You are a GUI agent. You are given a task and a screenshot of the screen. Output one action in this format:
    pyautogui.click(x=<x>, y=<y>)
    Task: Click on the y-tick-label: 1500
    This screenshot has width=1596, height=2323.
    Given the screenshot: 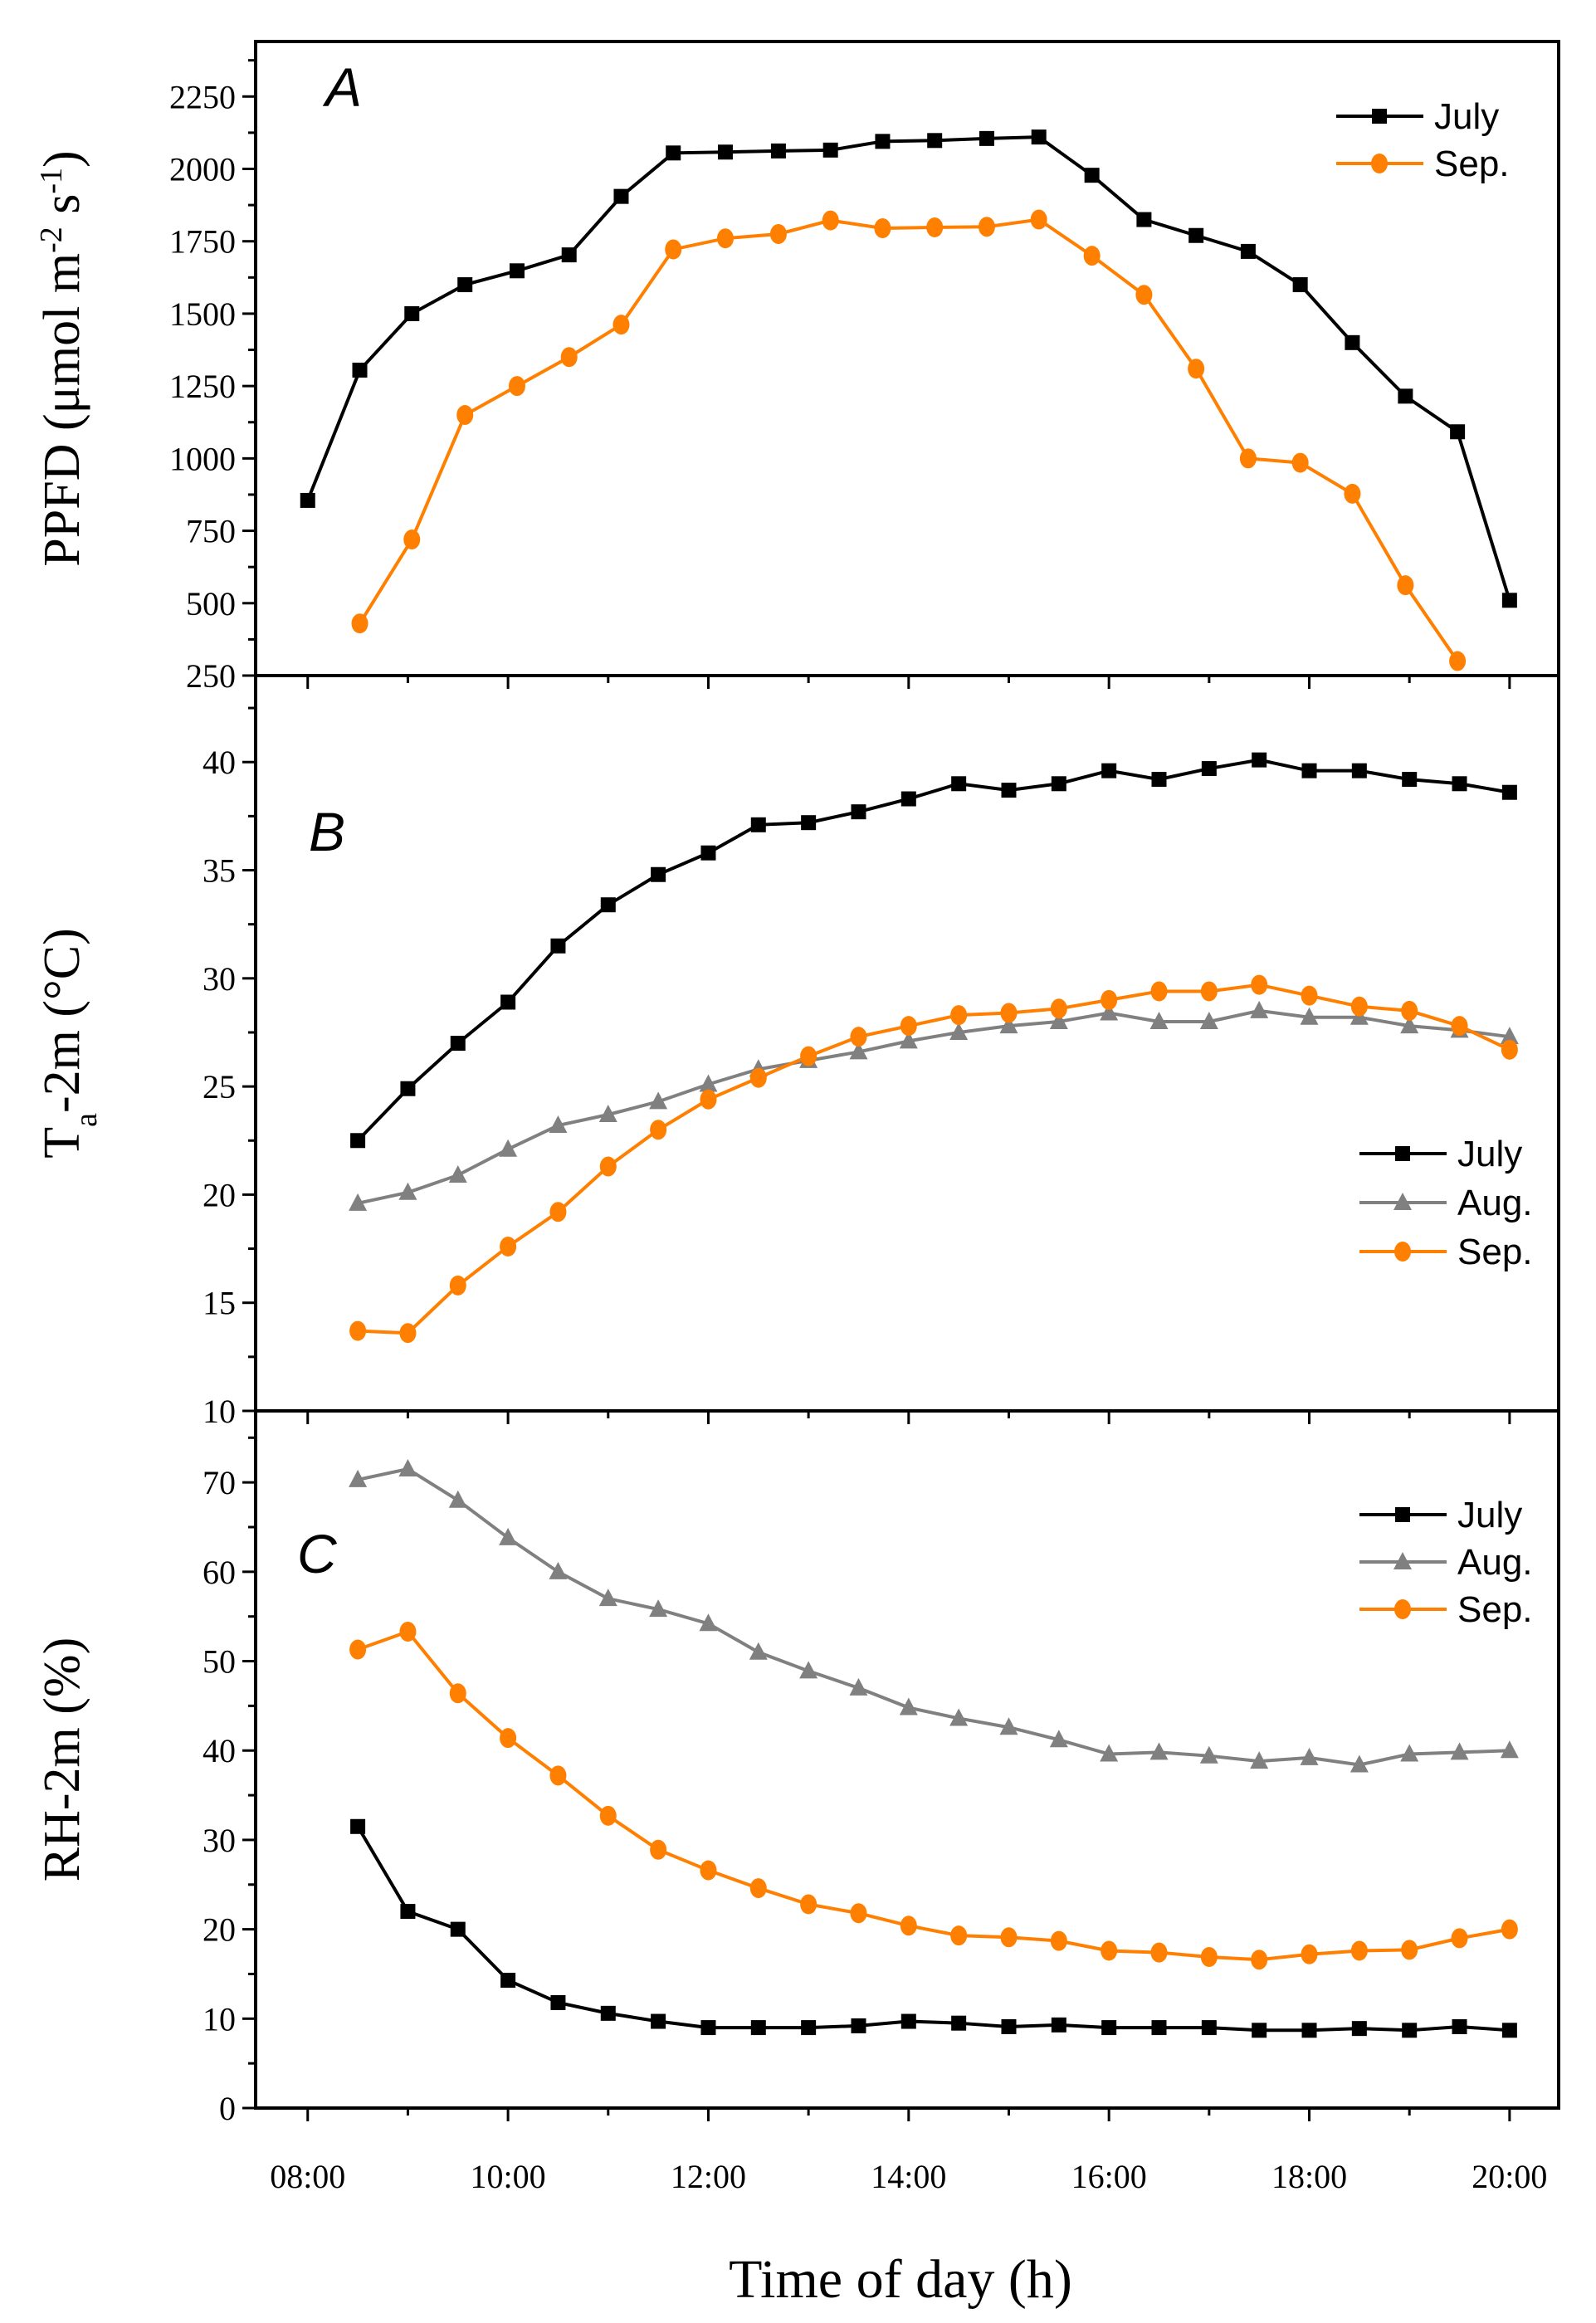 What is the action you would take?
    pyautogui.click(x=202, y=314)
    